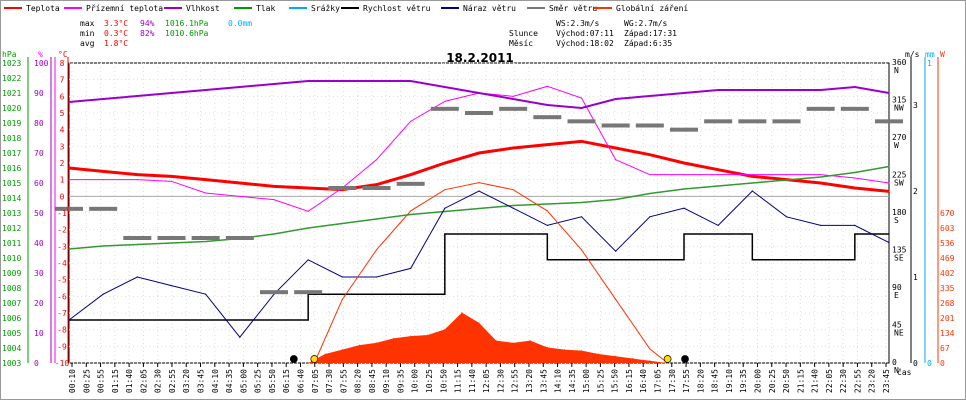 This screenshot has width=966, height=400. What do you see at coordinates (929, 363) in the screenshot?
I see `rain-tick-label: 0` at bounding box center [929, 363].